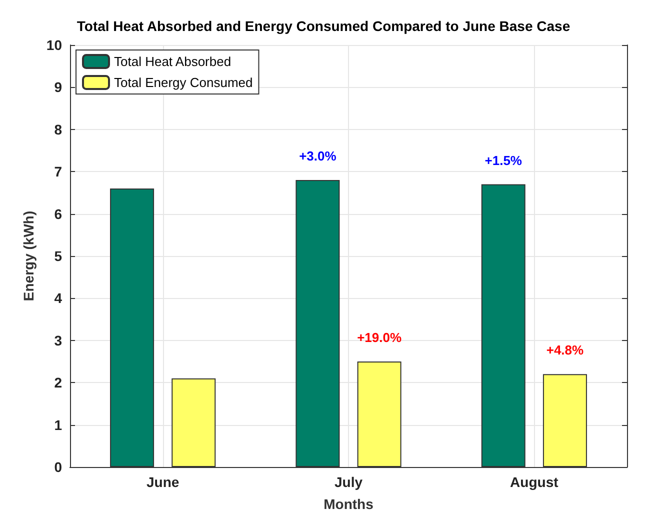 Image resolution: width=647 pixels, height=527 pixels. I want to click on annotation: +4.8%, so click(565, 350).